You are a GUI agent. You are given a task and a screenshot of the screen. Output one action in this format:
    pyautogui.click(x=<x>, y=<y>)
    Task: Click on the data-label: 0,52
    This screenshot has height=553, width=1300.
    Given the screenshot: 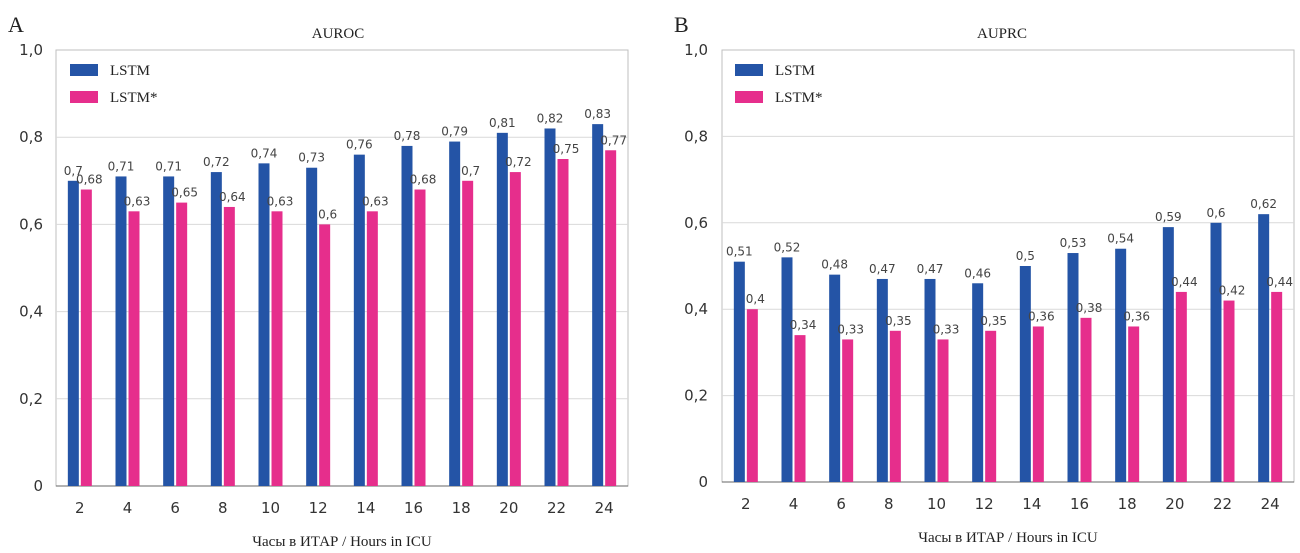 What is the action you would take?
    pyautogui.click(x=787, y=247)
    